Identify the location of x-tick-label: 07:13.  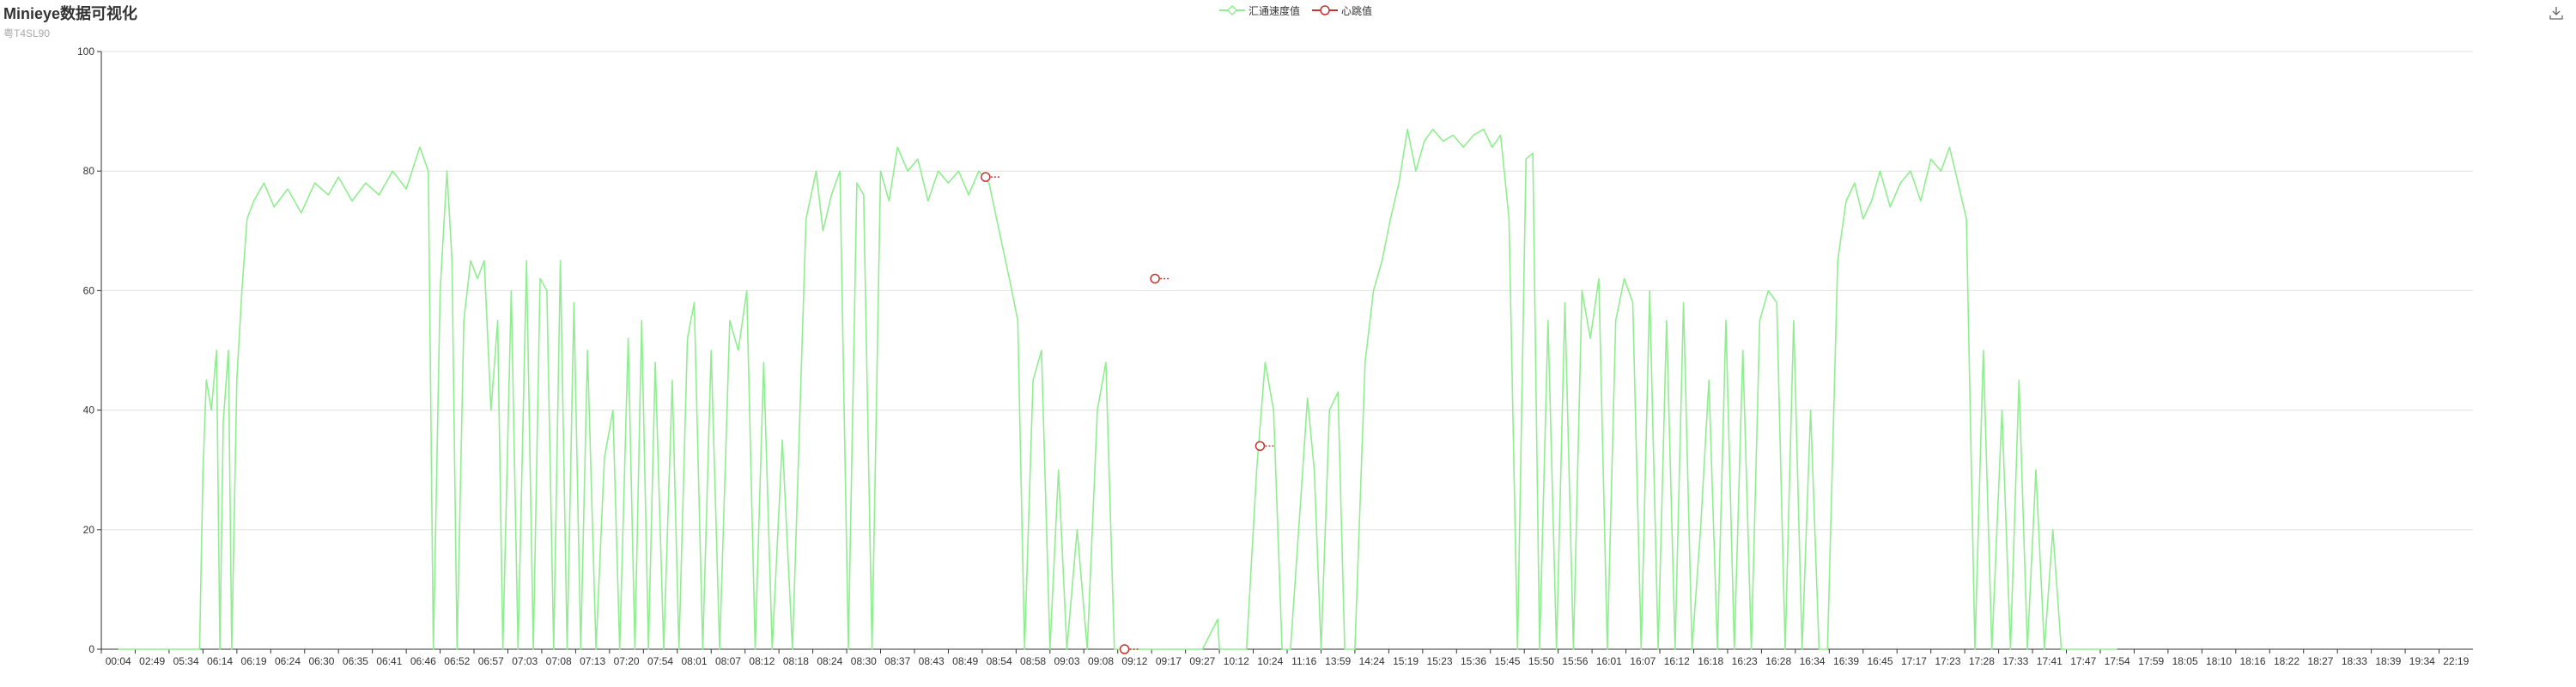
(592, 661).